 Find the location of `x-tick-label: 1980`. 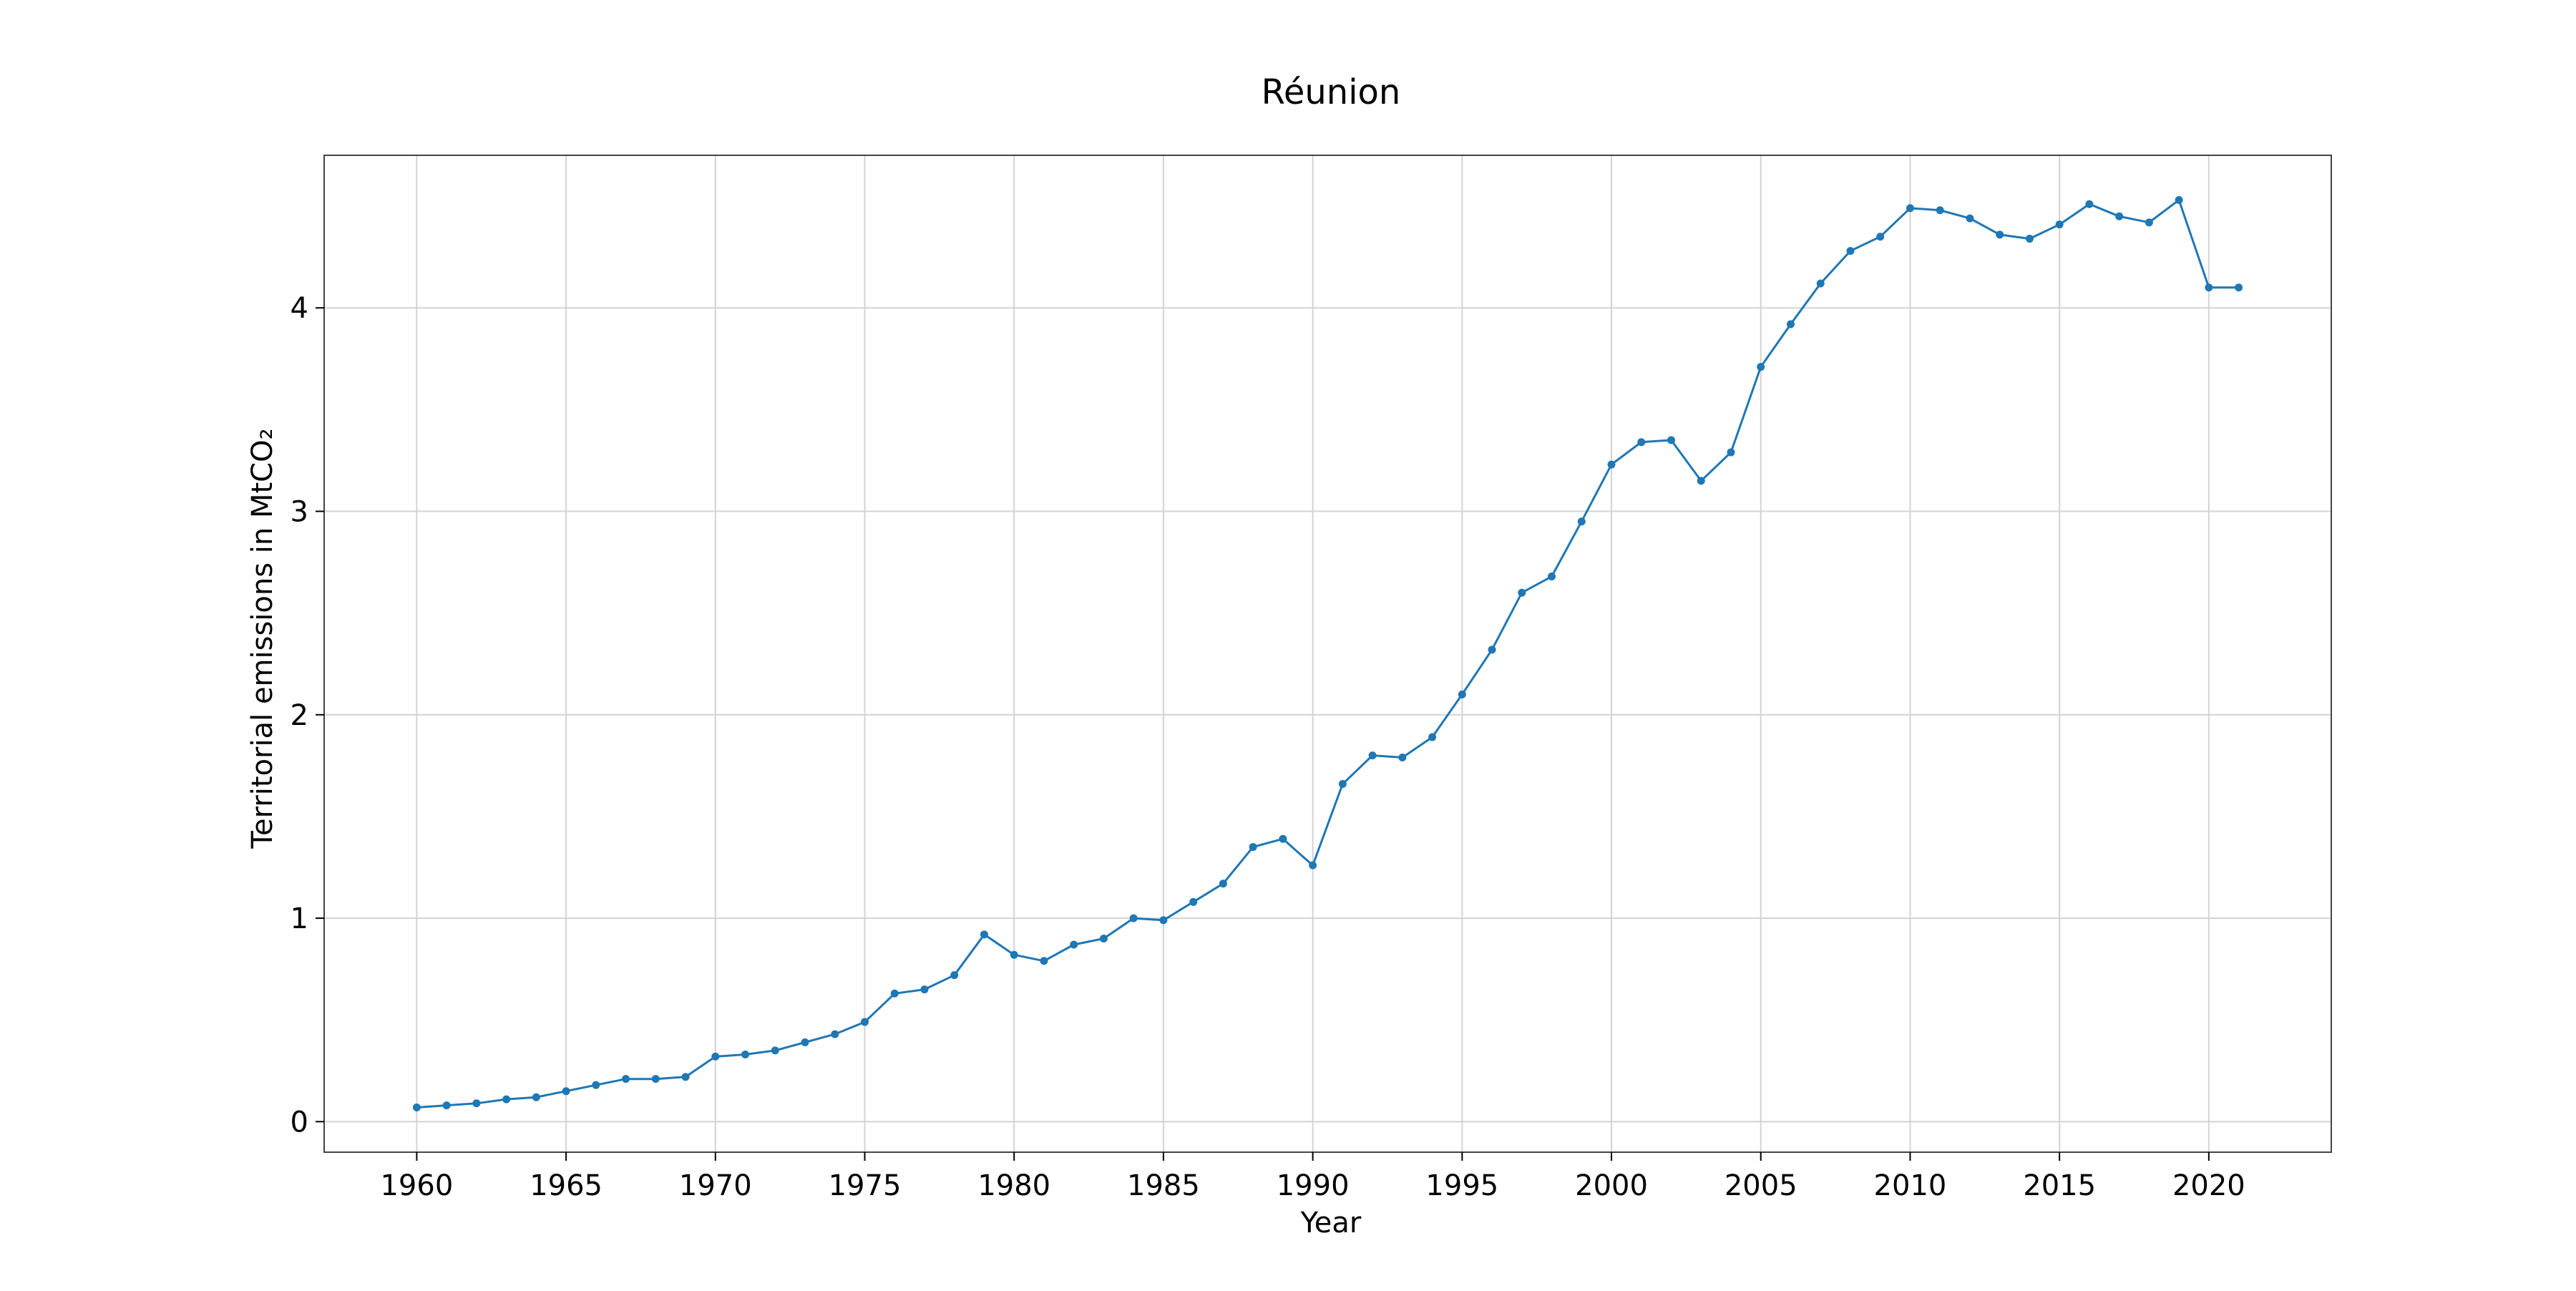

x-tick-label: 1980 is located at coordinates (1013, 1185).